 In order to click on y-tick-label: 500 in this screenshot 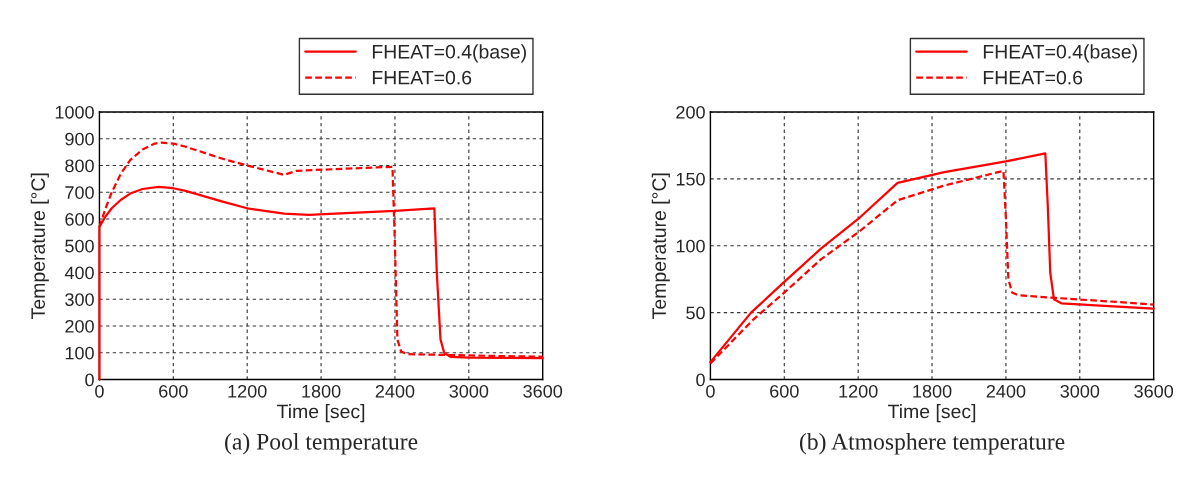, I will do `click(79, 246)`.